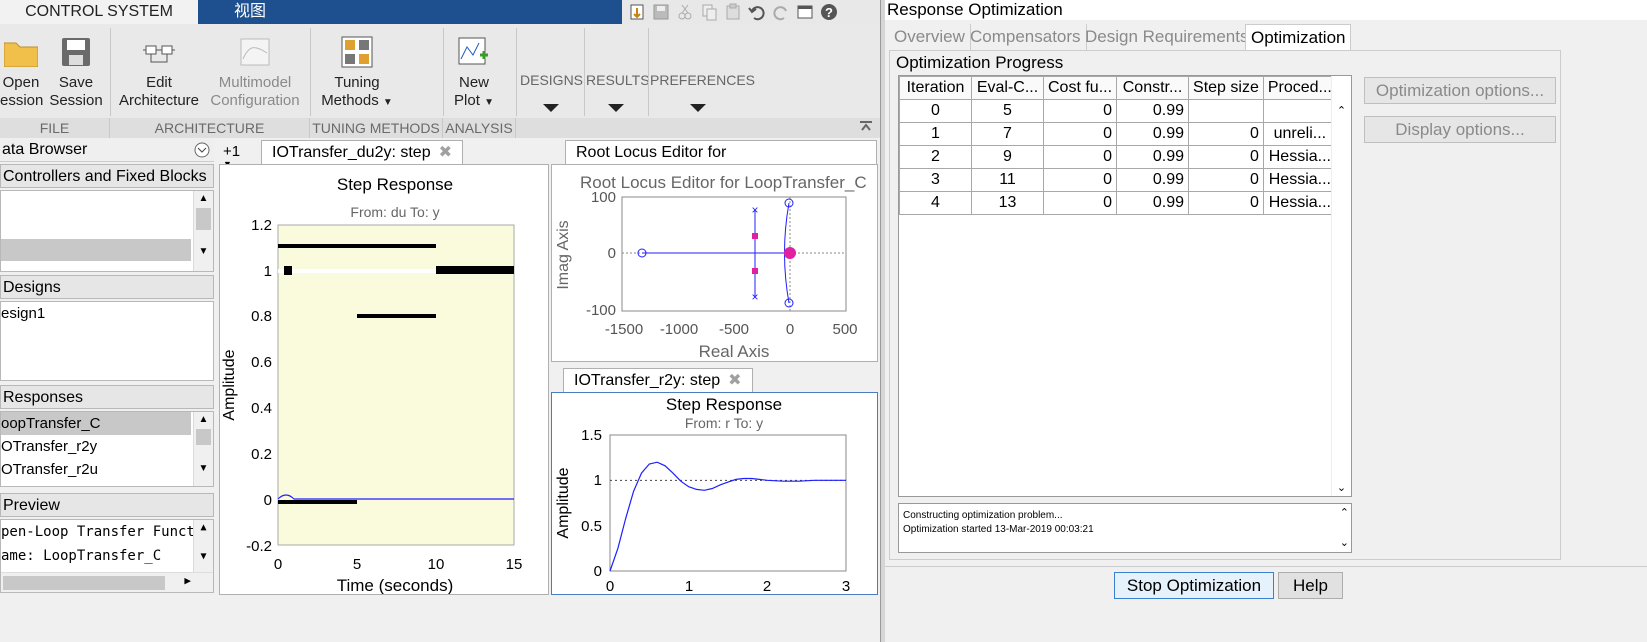 Image resolution: width=1647 pixels, height=642 pixels. I want to click on undo-icon, so click(757, 12).